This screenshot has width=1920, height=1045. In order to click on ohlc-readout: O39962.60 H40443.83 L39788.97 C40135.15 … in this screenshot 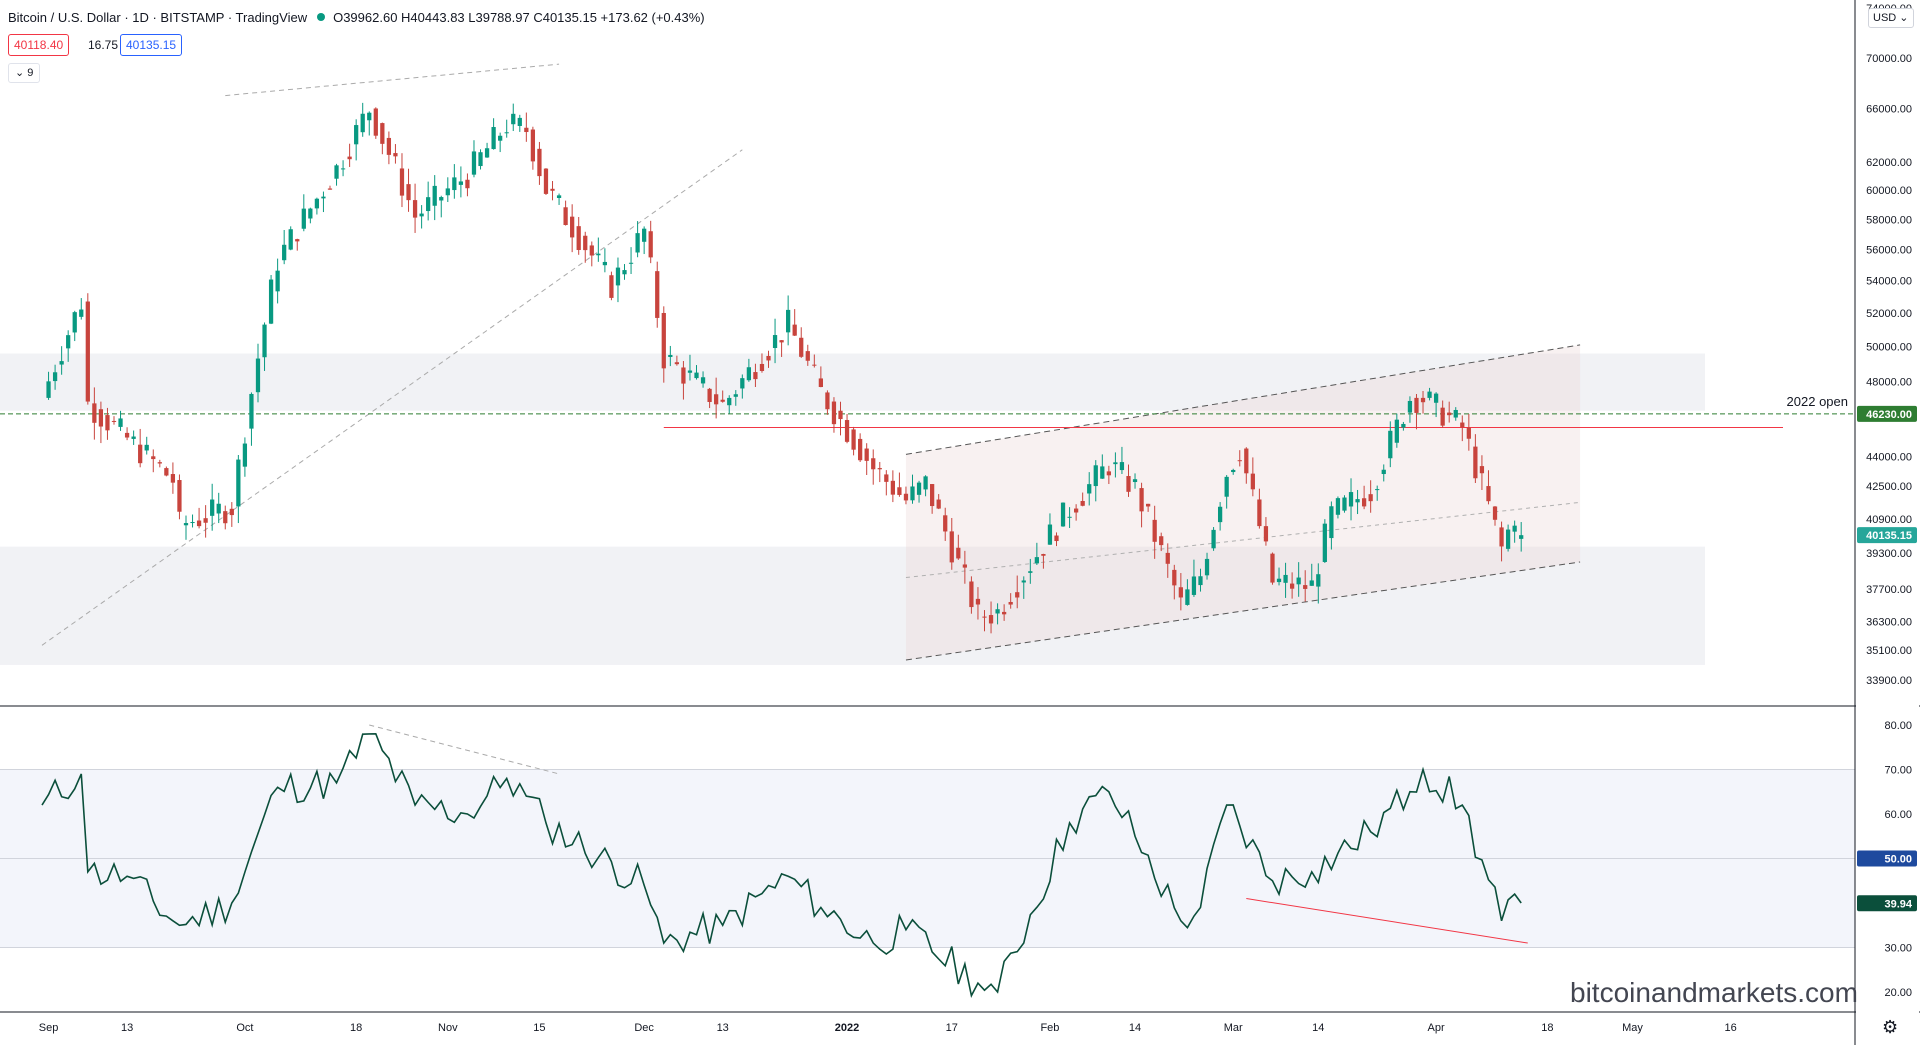, I will do `click(519, 17)`.